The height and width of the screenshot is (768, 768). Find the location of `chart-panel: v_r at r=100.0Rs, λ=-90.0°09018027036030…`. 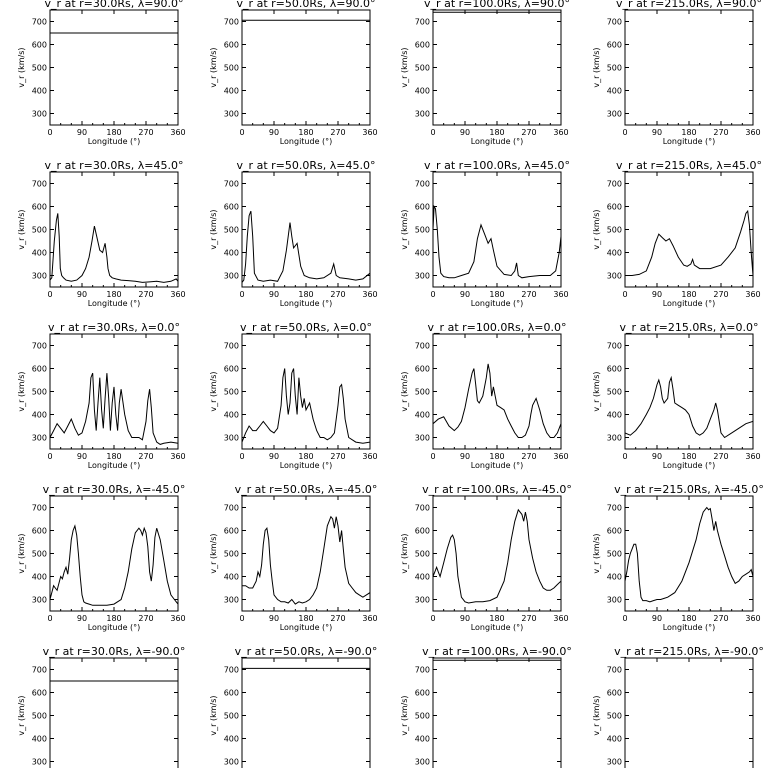

chart-panel: v_r at r=100.0Rs, λ=-90.0°09018027036030… is located at coordinates (486, 706).